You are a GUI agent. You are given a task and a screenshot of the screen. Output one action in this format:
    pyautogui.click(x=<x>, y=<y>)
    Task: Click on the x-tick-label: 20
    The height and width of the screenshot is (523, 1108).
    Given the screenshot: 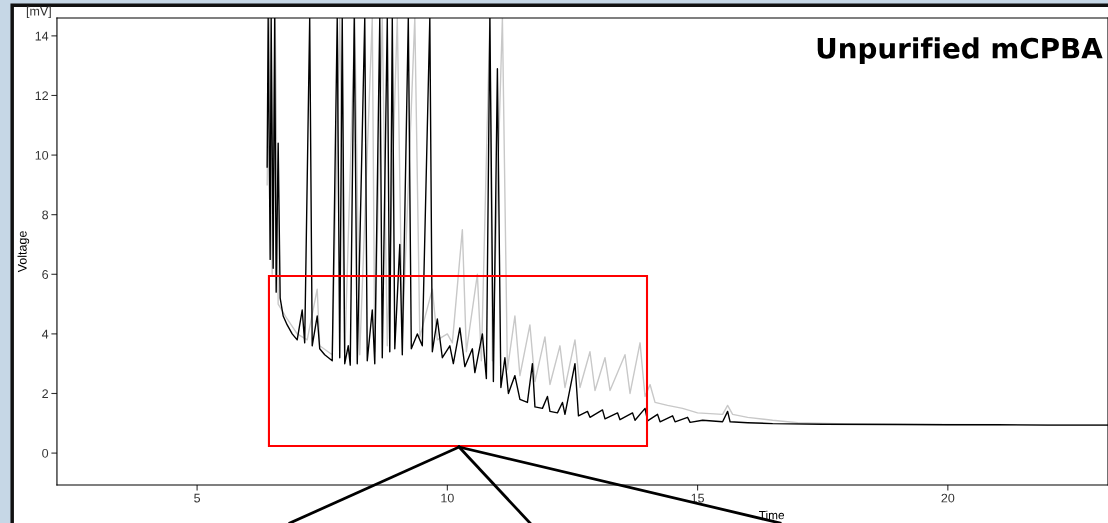 What is the action you would take?
    pyautogui.click(x=948, y=498)
    